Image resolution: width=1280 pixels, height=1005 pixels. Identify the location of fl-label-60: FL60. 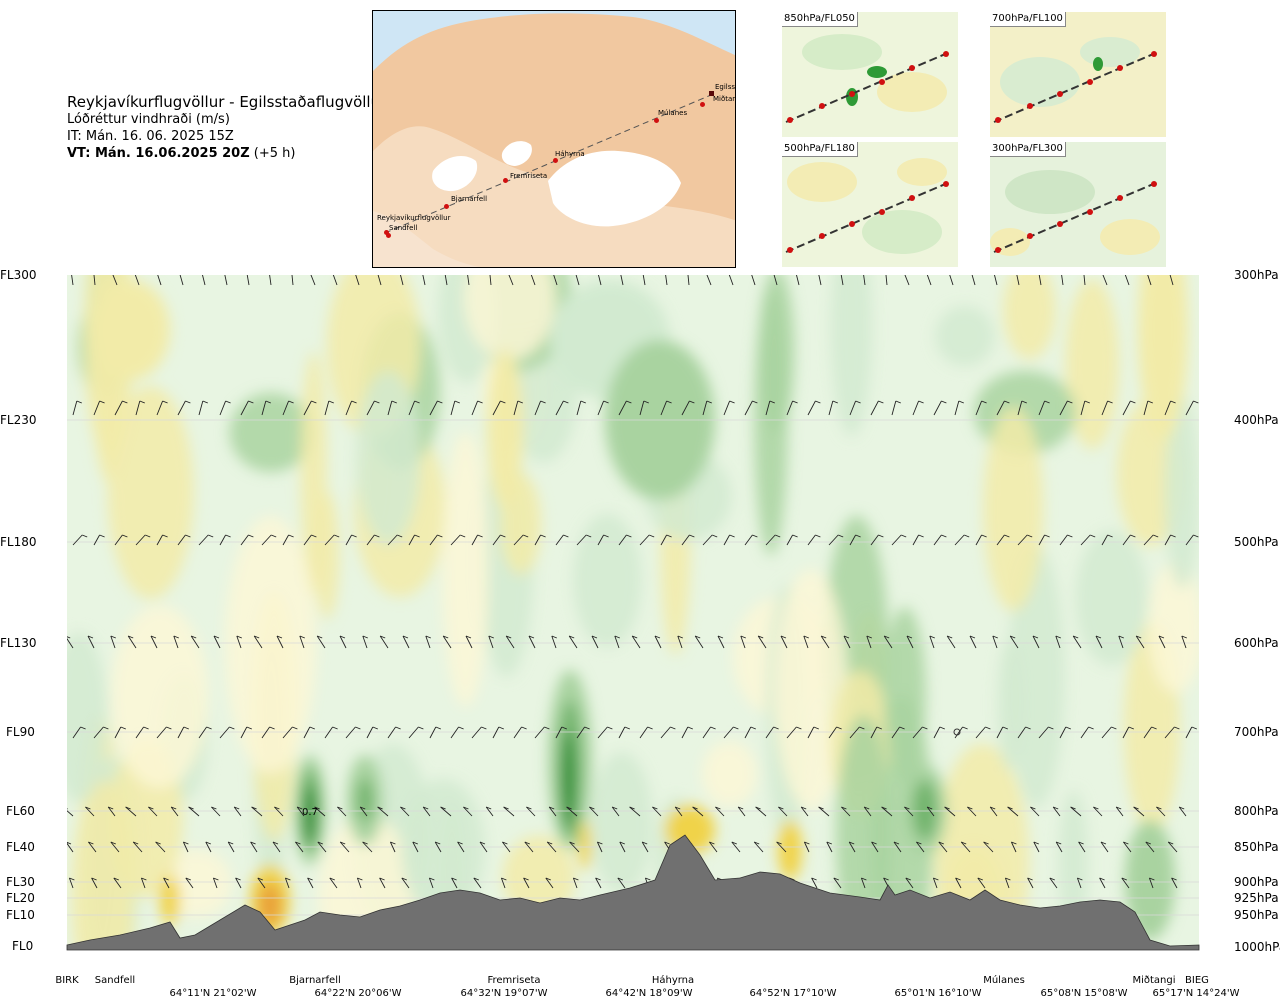
(20, 811).